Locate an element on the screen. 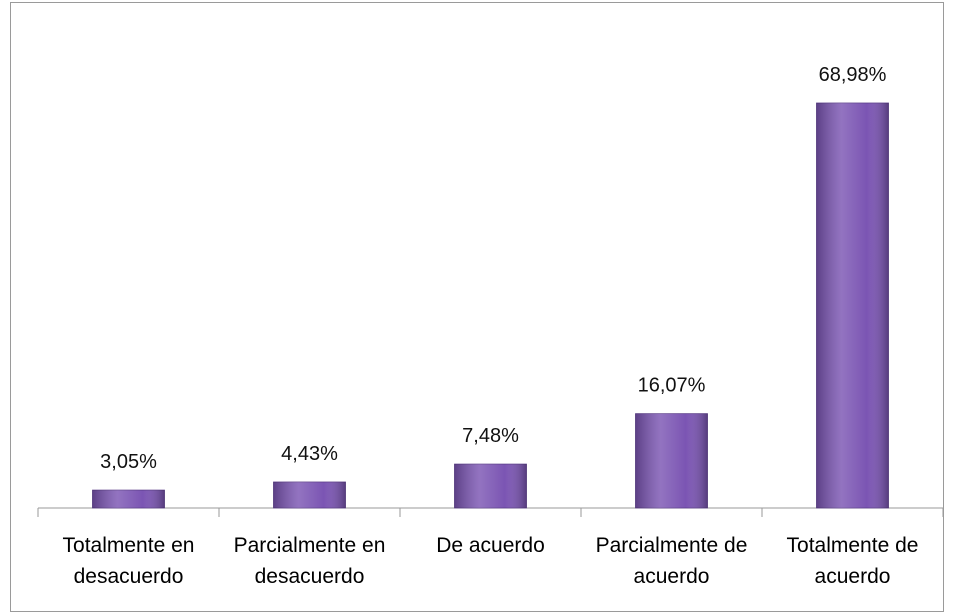 This screenshot has width=957, height=612. data-label: 7,48% is located at coordinates (490, 436).